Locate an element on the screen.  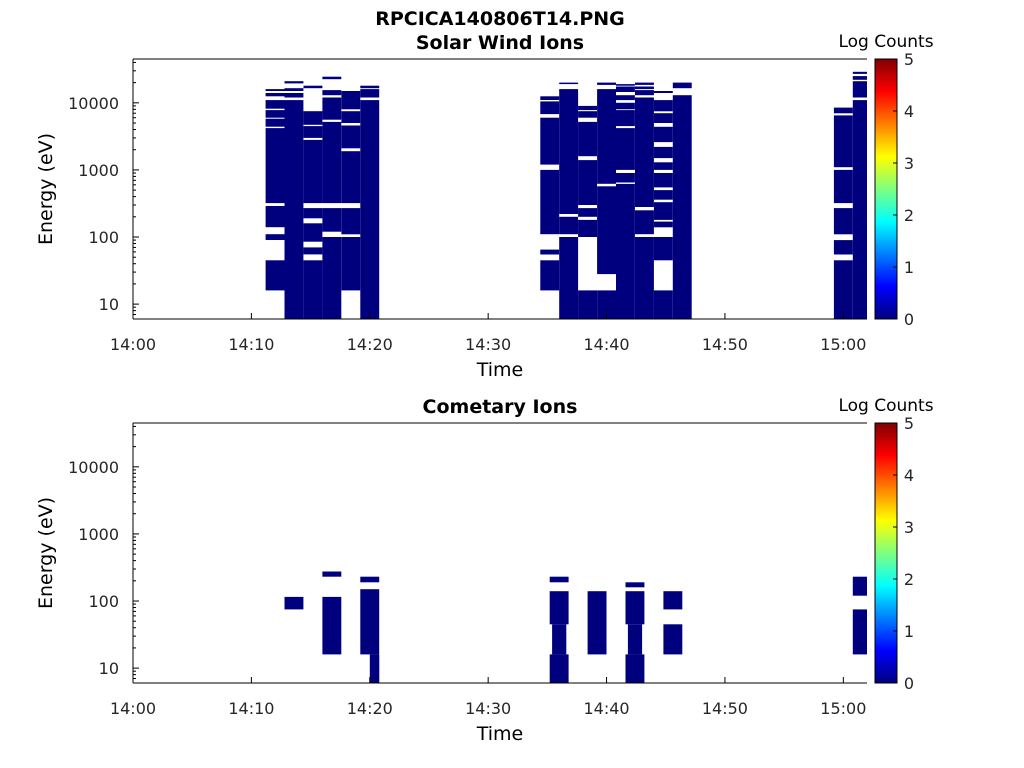
x-axis-label-solar-wind: Time is located at coordinates (500, 370).